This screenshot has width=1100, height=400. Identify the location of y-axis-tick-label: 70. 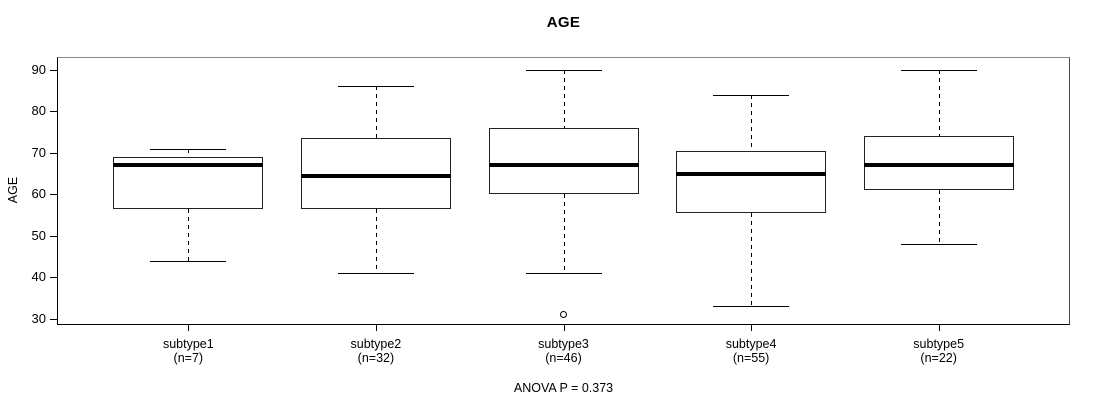
(38, 152).